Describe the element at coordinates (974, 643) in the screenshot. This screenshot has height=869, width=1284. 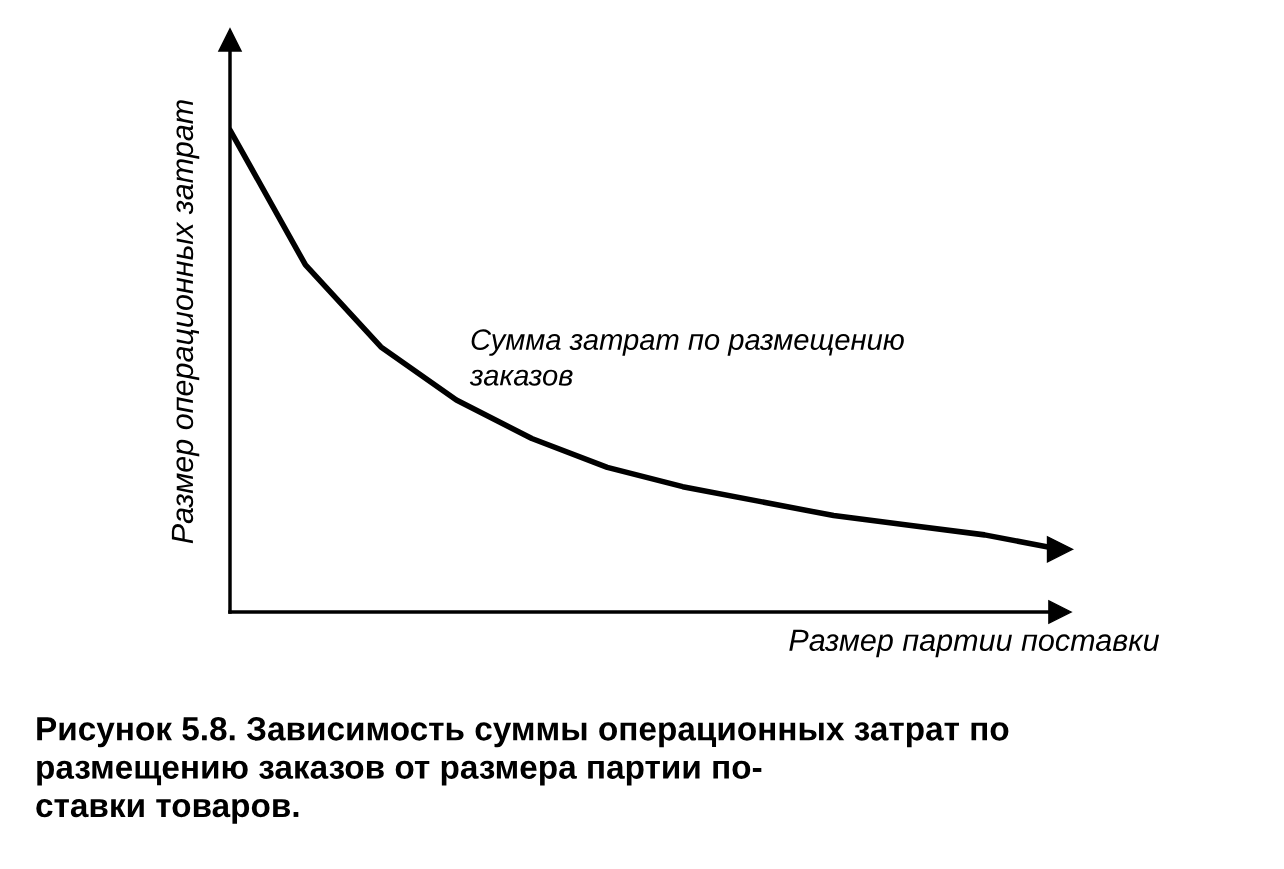
I see `x-axis-title: Размер партии поставки` at that location.